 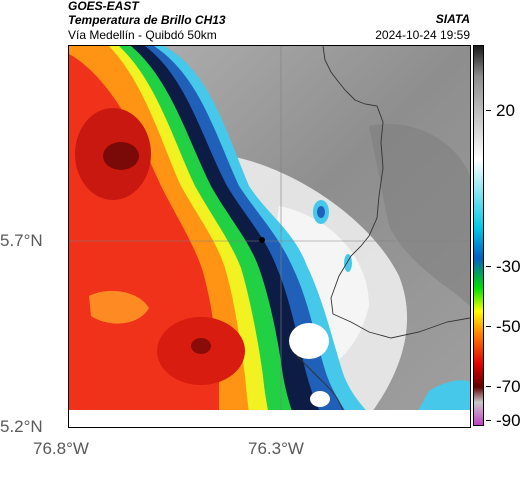 I want to click on product-title: Temperatura de Brillo CH13, so click(x=147, y=20).